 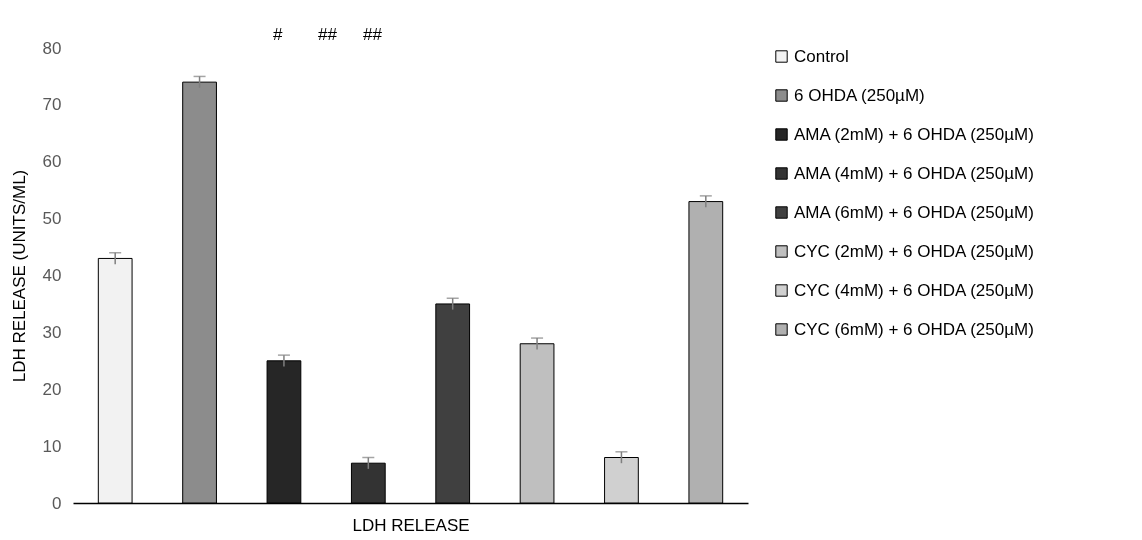 I want to click on y-tick-label: 70, so click(x=52, y=105).